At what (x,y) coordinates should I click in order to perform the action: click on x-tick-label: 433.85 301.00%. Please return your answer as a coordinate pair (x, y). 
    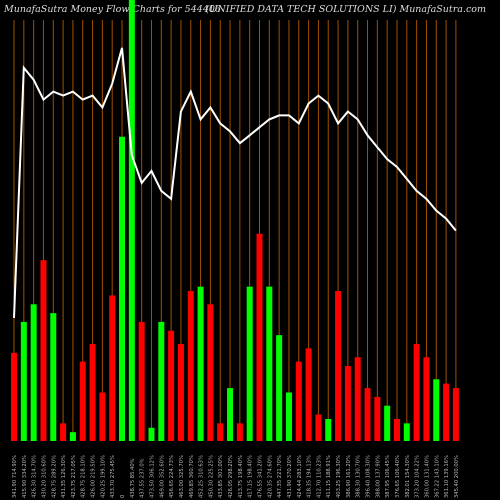
    Looking at the image, I should click on (221, 476).